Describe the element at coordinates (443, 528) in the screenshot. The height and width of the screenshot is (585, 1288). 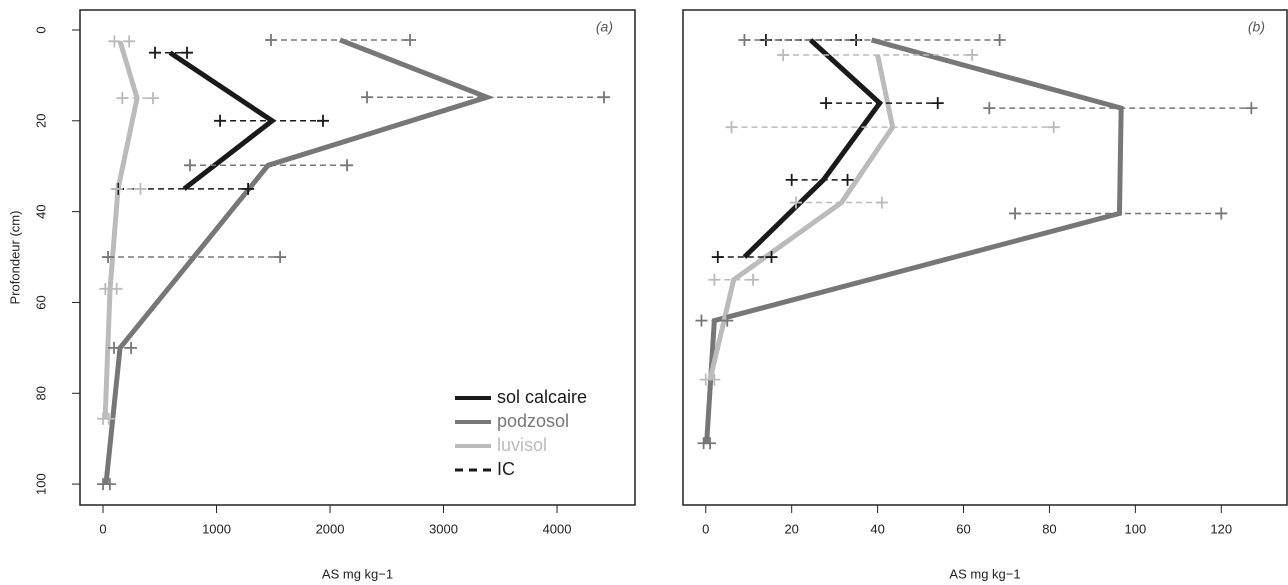
I see `x-tick-label: 3000` at that location.